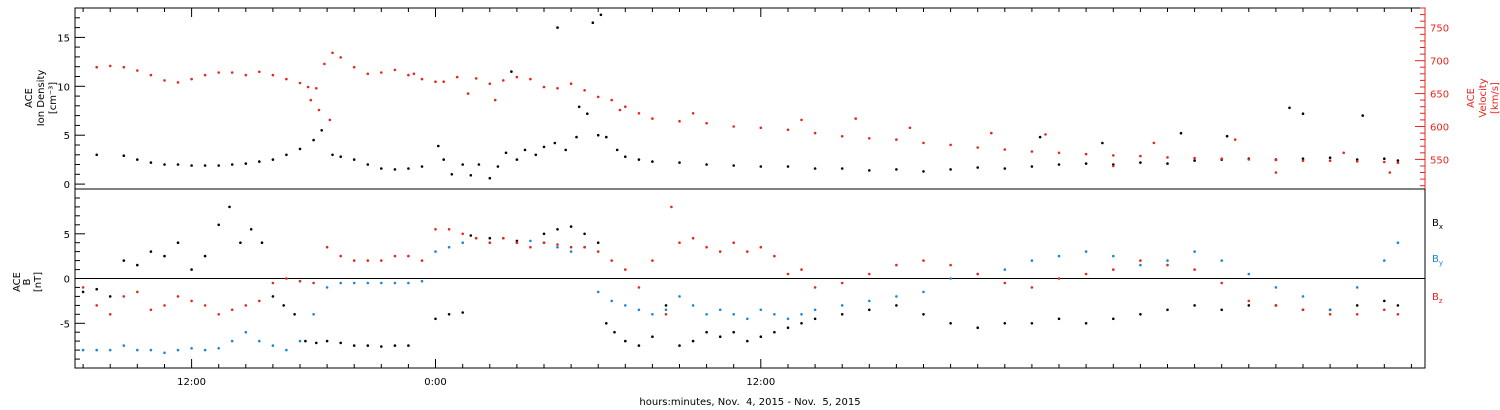 Image resolution: width=1500 pixels, height=410 pixels. I want to click on x-tick-label: 12:00, so click(191, 382).